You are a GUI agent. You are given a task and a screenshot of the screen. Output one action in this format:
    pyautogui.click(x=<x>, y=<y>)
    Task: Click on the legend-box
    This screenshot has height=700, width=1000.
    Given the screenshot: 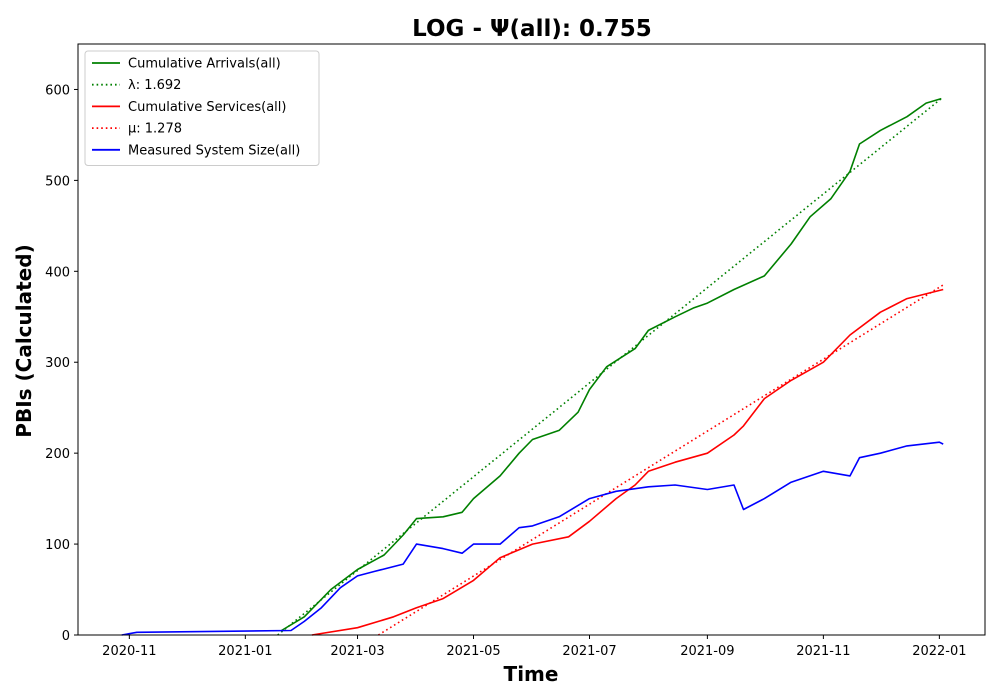 What is the action you would take?
    pyautogui.click(x=202, y=108)
    